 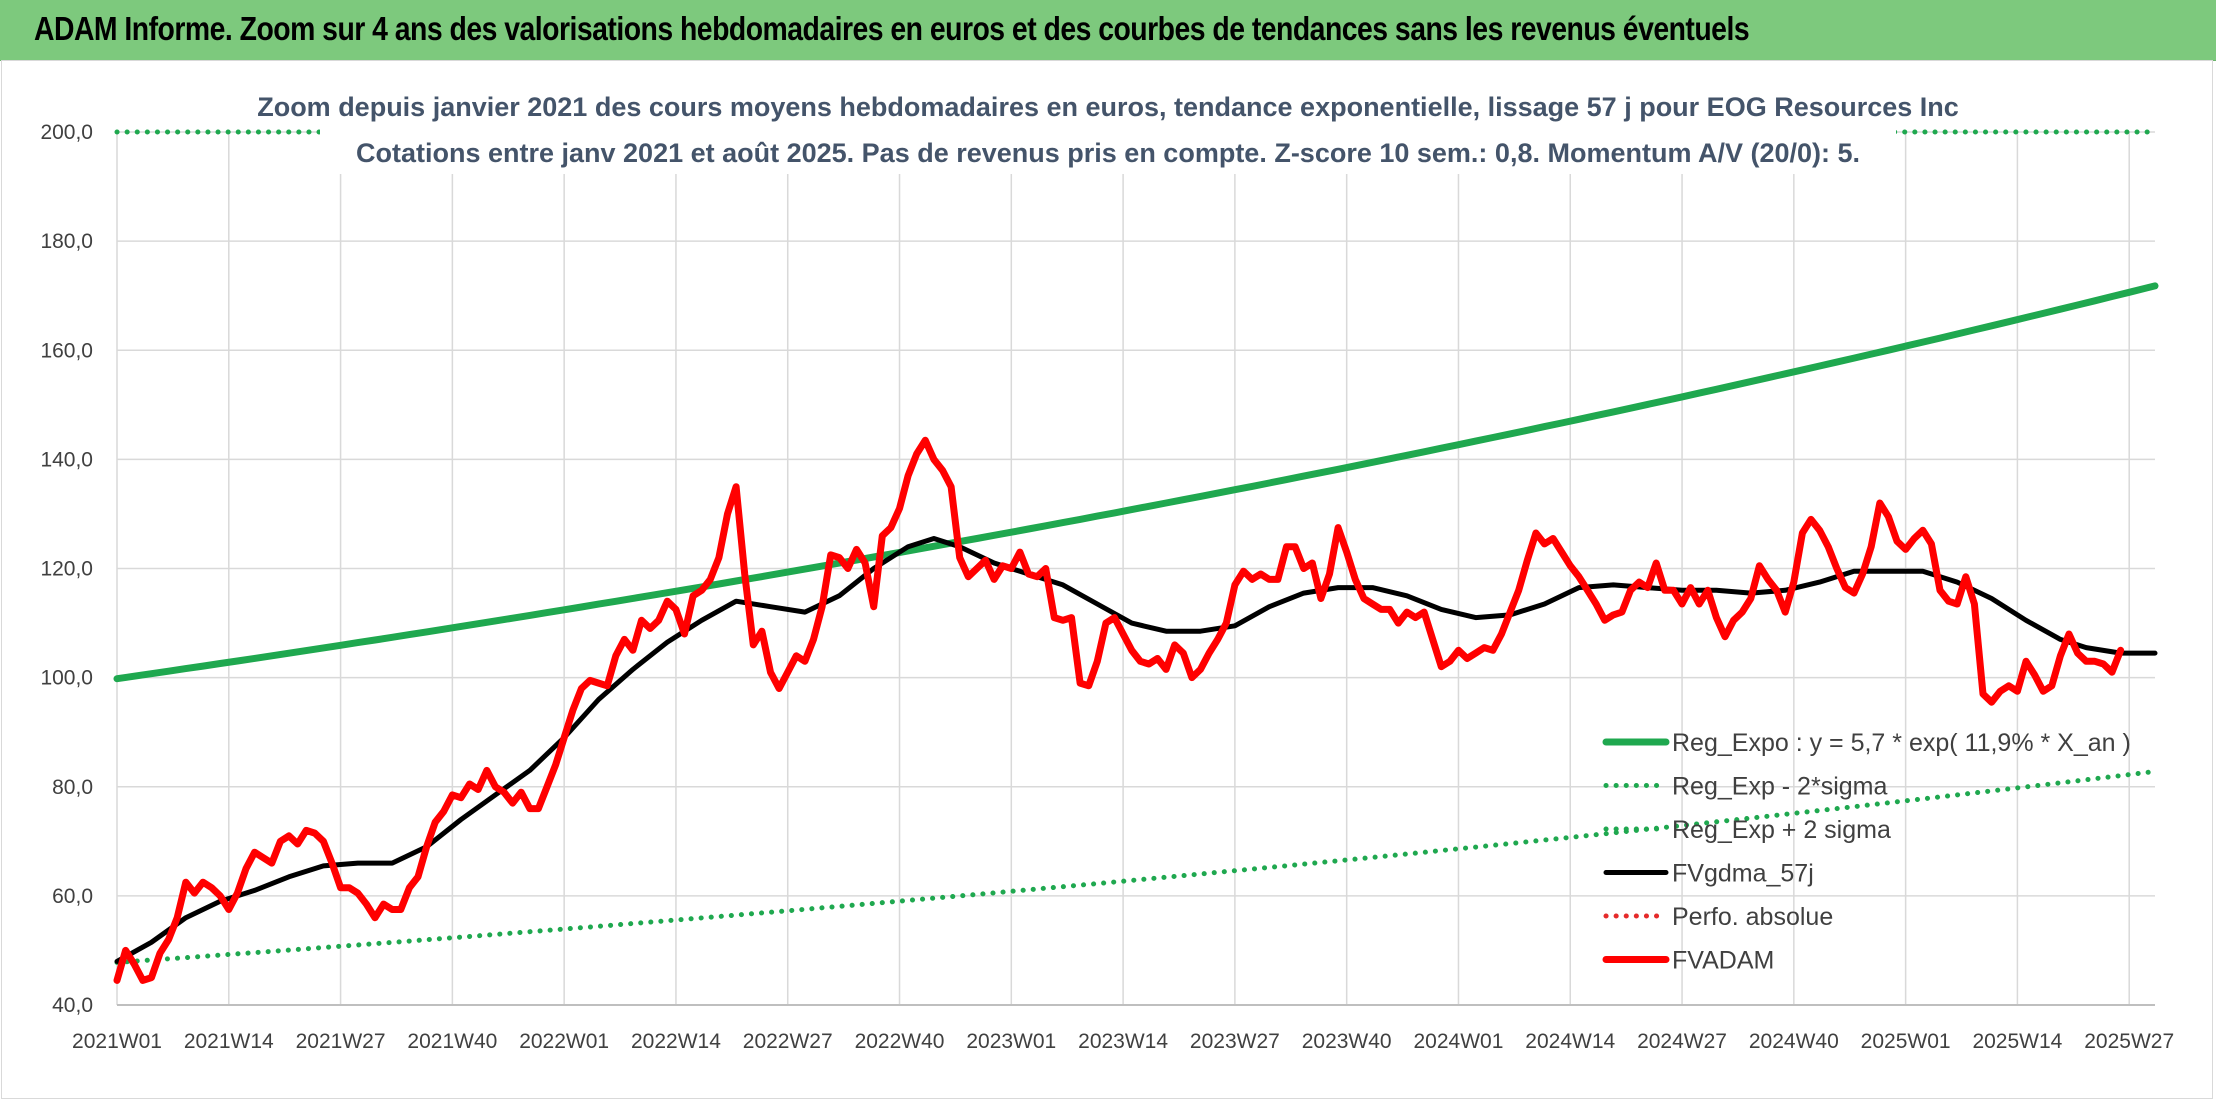 I want to click on x-tick-label: 2024W40, so click(x=1794, y=1041).